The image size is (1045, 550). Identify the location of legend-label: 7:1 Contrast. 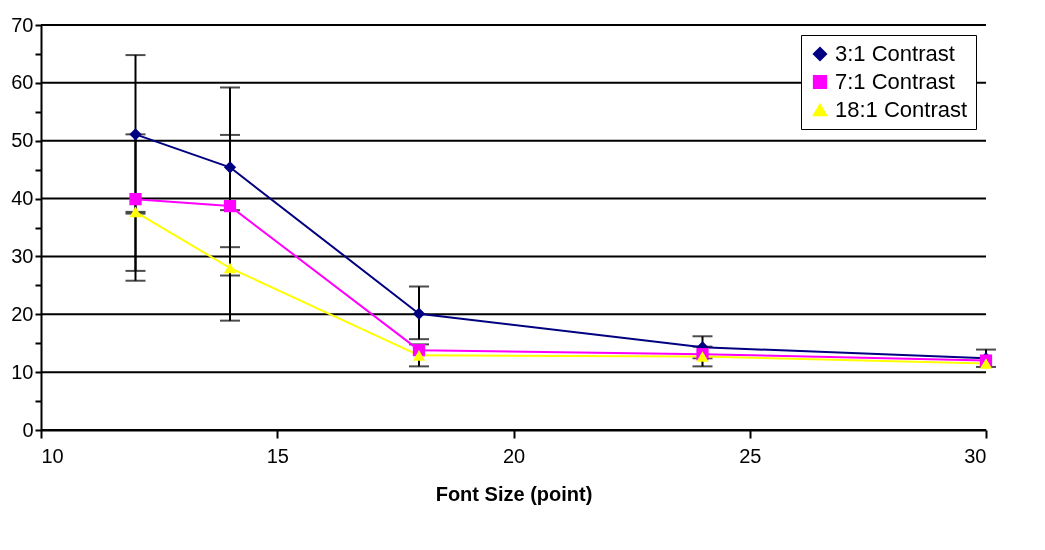
(895, 81).